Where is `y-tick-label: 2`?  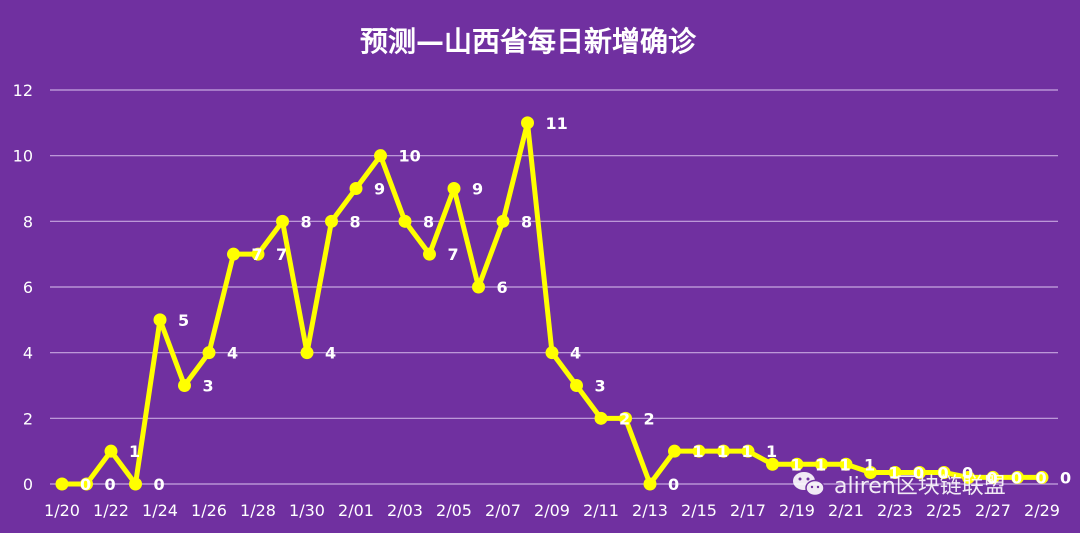 y-tick-label: 2 is located at coordinates (28, 418).